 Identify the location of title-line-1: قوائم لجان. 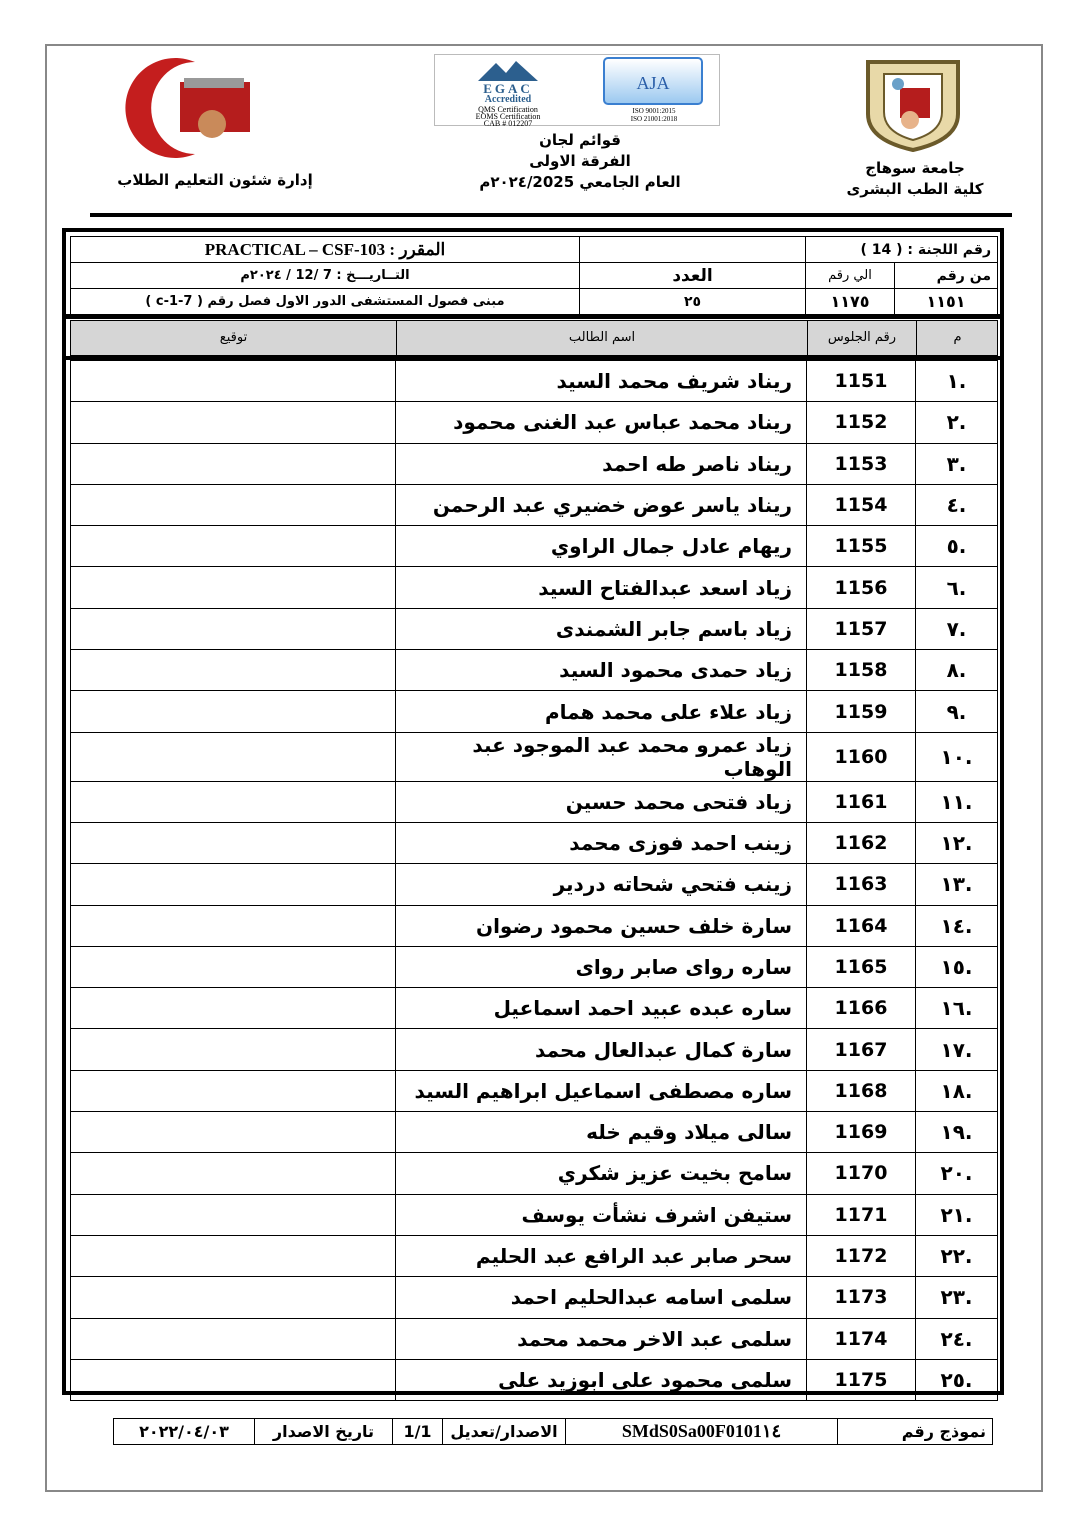
(580, 140).